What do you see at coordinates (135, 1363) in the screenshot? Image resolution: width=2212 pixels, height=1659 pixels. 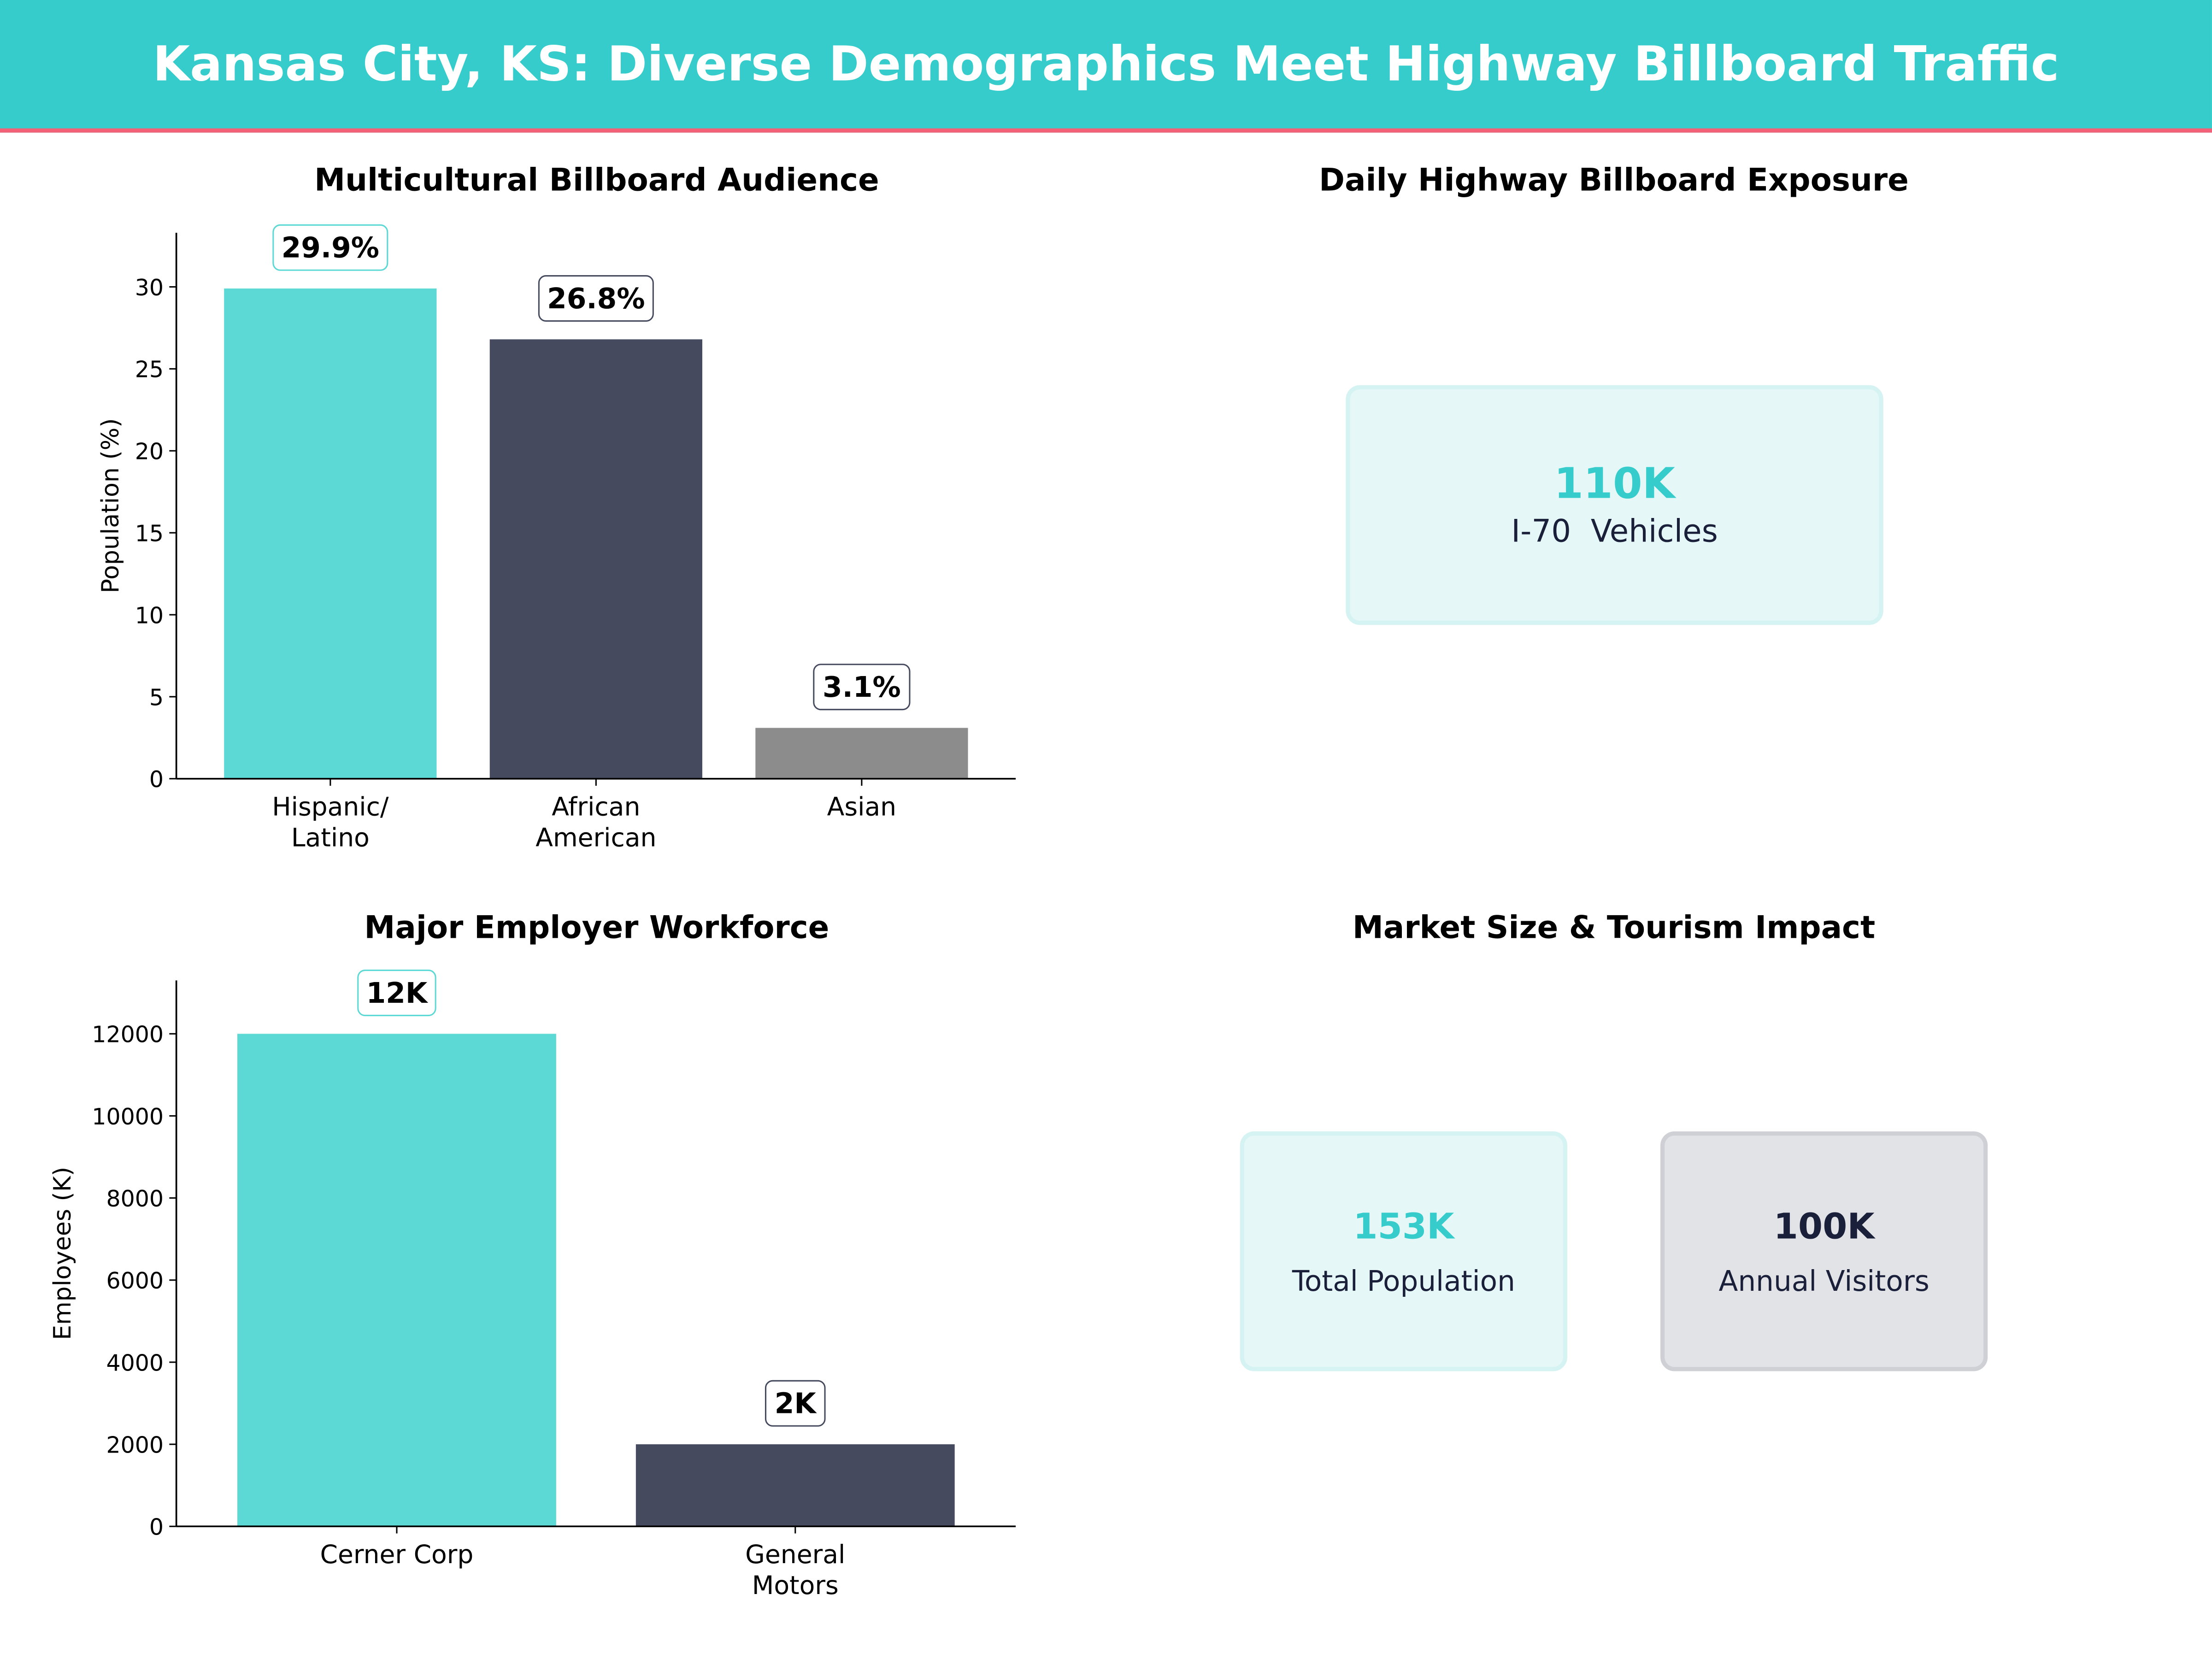 I see `y-tick-label-2: 4000` at bounding box center [135, 1363].